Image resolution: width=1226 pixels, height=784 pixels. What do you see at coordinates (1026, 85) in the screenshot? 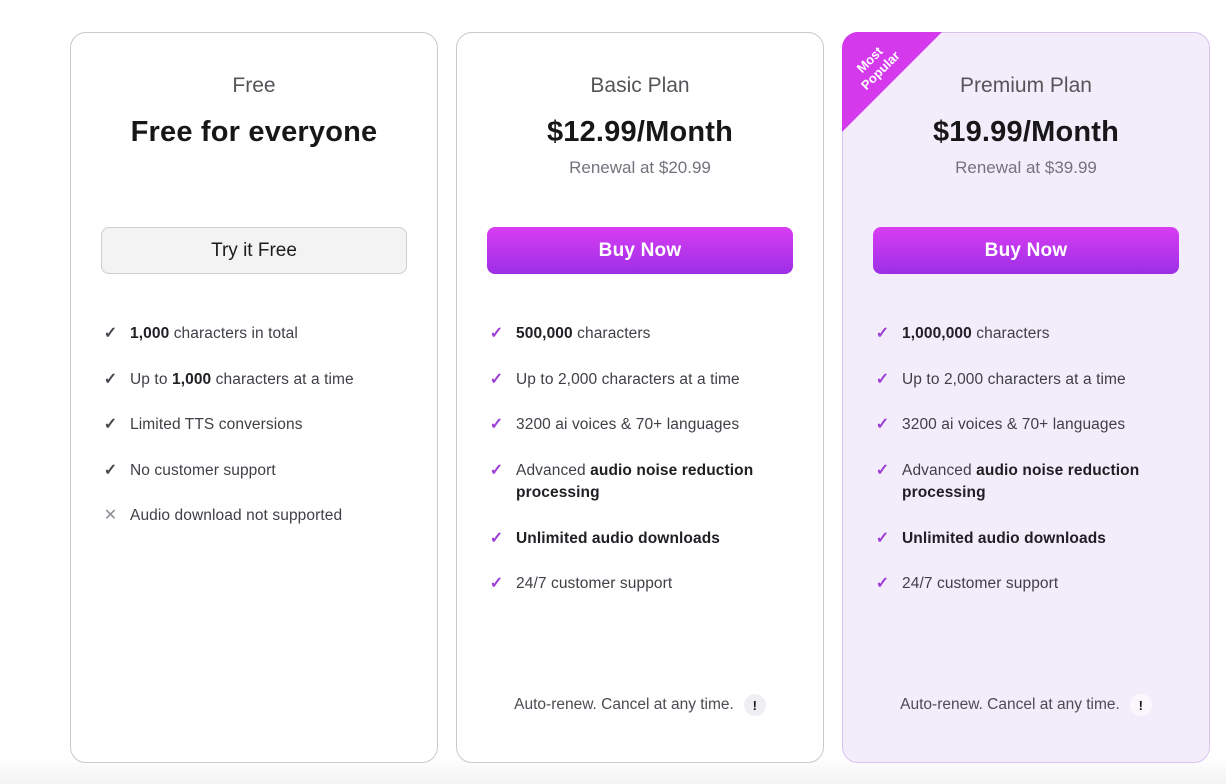
I see `plan-title: Premium Plan` at bounding box center [1026, 85].